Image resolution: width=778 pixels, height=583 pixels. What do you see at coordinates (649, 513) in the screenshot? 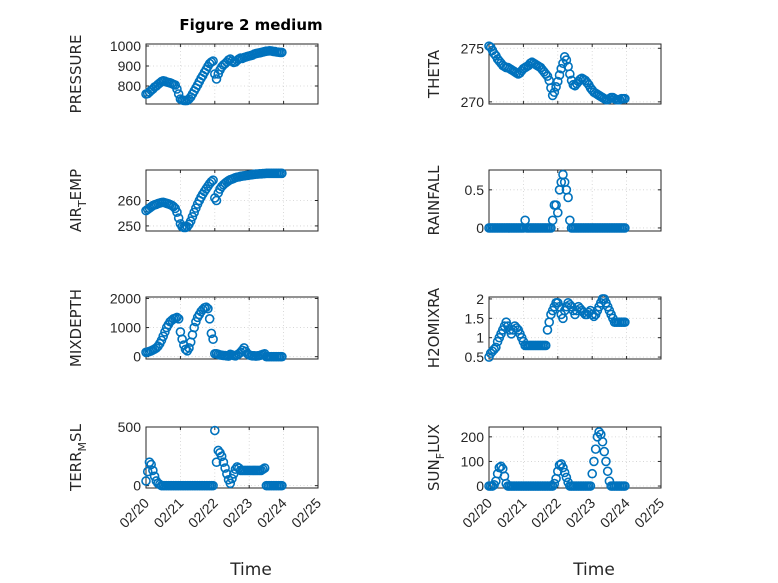
I see `sun_flux-xtick-label-5: 02/25` at bounding box center [649, 513].